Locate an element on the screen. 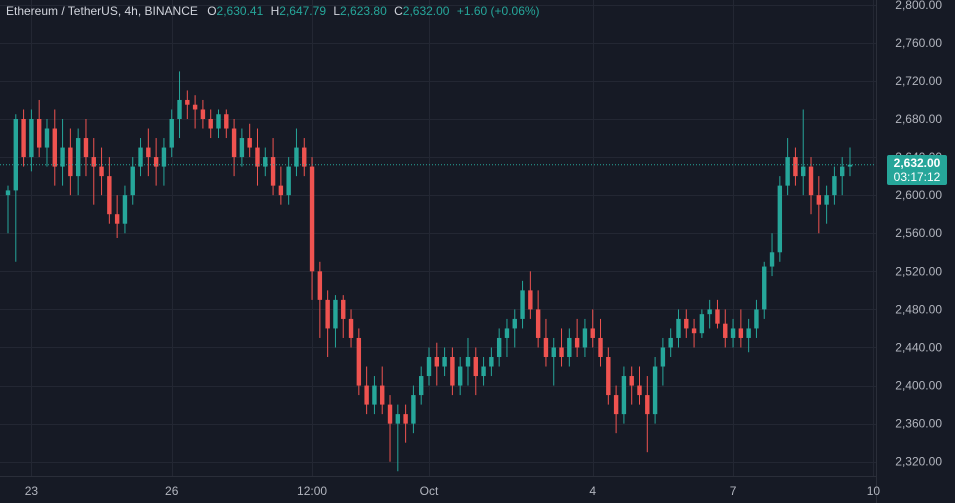  time-tick-label: 7 is located at coordinates (733, 491).